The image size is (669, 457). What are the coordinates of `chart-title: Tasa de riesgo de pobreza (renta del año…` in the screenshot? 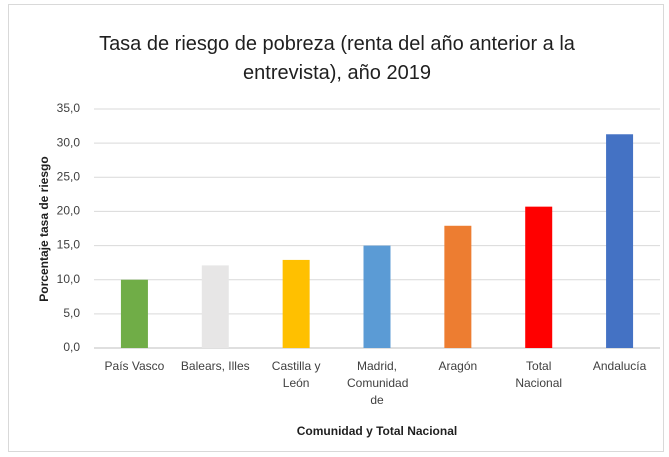 It's located at (337, 58).